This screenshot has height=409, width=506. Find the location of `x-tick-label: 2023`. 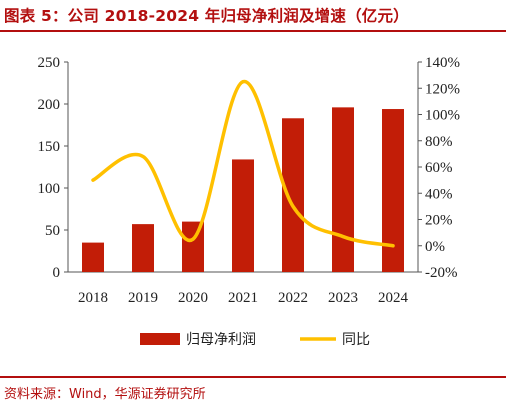

x-tick-label: 2023 is located at coordinates (343, 298).